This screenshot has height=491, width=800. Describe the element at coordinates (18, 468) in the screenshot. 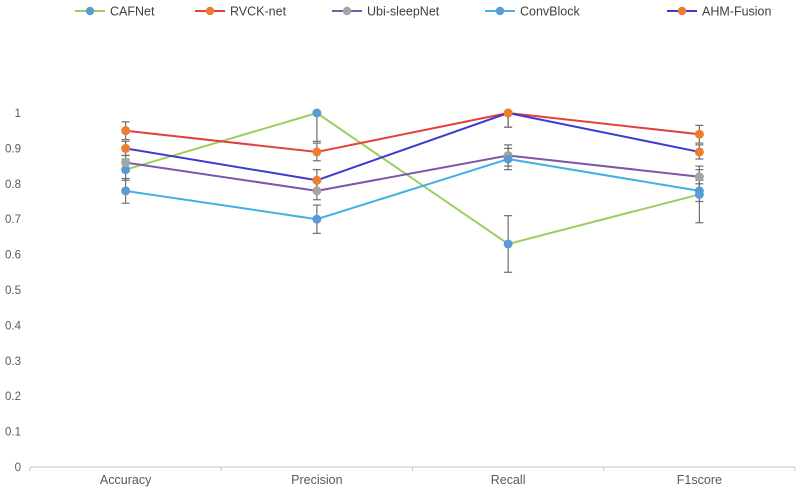

I see `y-axis-tick-label: 0` at that location.